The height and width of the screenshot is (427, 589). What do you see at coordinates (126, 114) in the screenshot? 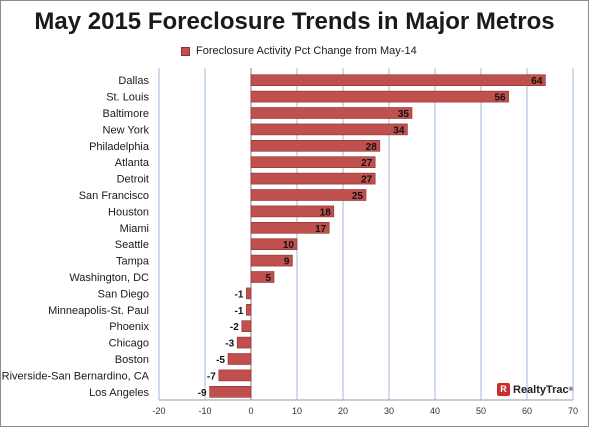
I see `category-label: Baltimore` at bounding box center [126, 114].